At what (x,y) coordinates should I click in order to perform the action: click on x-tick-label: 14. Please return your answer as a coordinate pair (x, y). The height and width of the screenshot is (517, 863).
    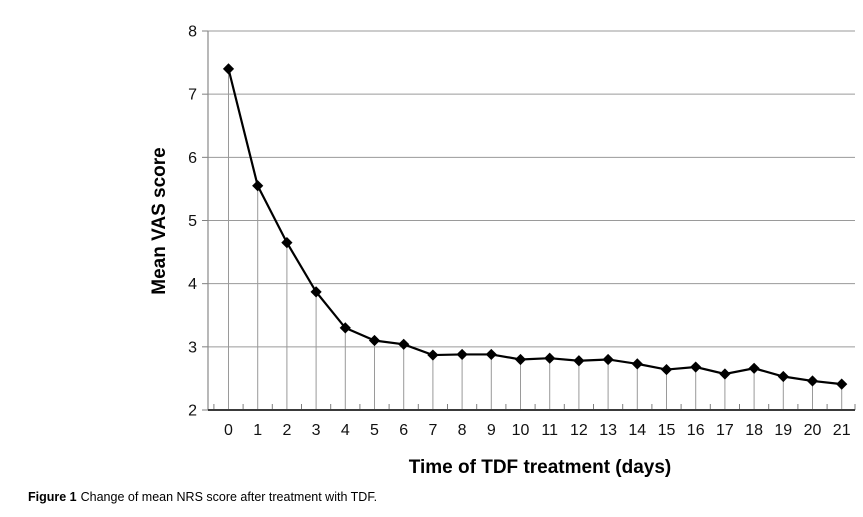
    Looking at the image, I should click on (637, 430).